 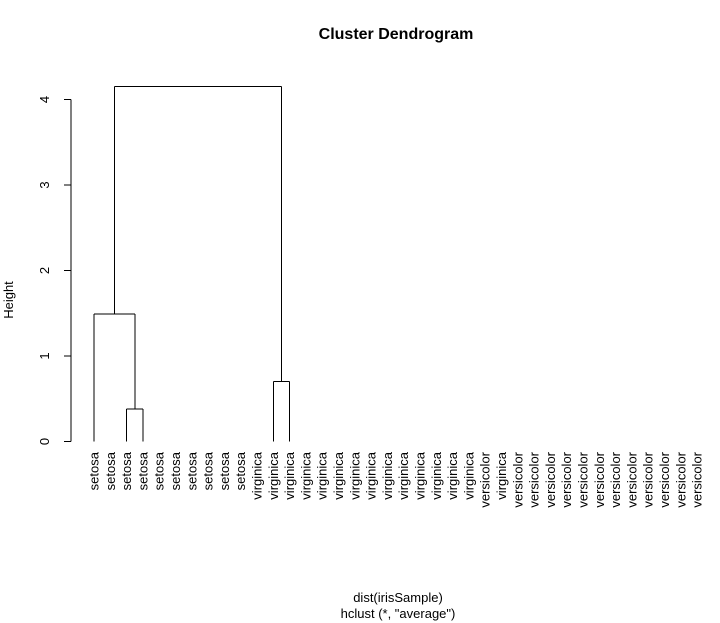 What do you see at coordinates (398, 597) in the screenshot?
I see `x-axis-label: dist(irisSample)` at bounding box center [398, 597].